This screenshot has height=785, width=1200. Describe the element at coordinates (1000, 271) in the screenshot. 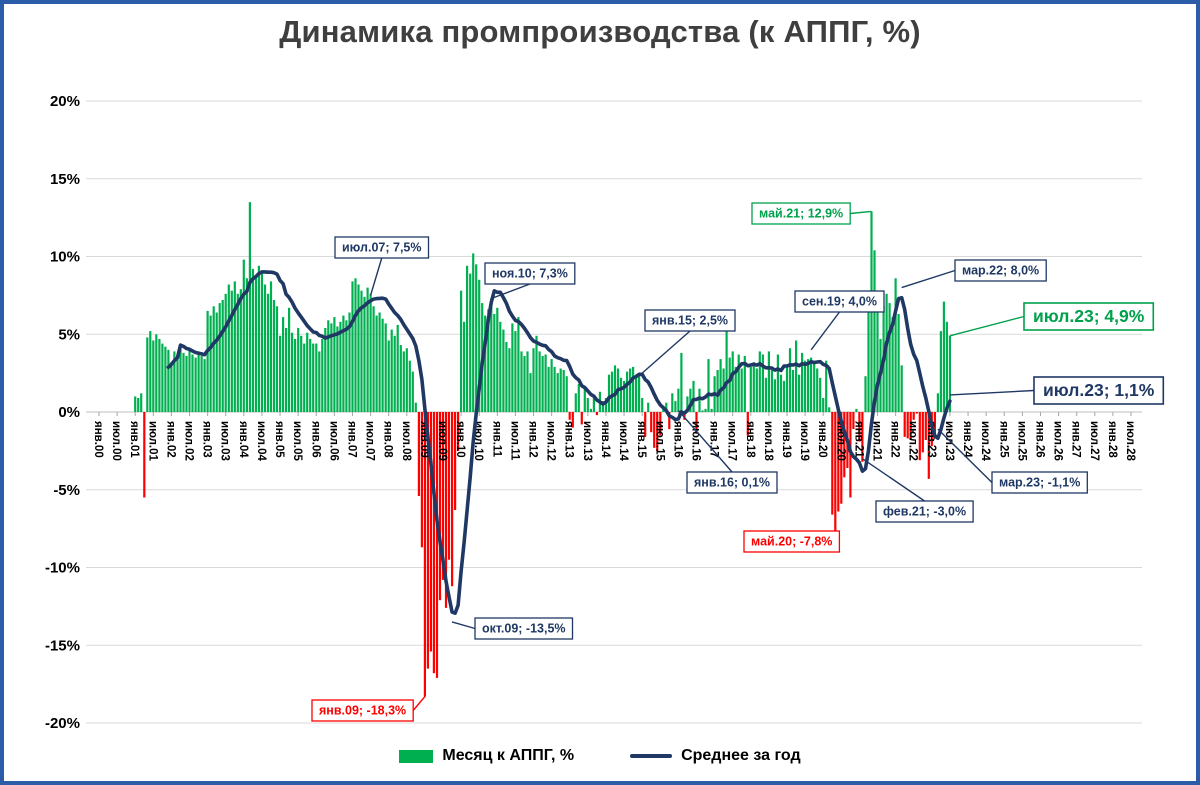

I see `annotation-label: мар.22; 8,0%` at that location.